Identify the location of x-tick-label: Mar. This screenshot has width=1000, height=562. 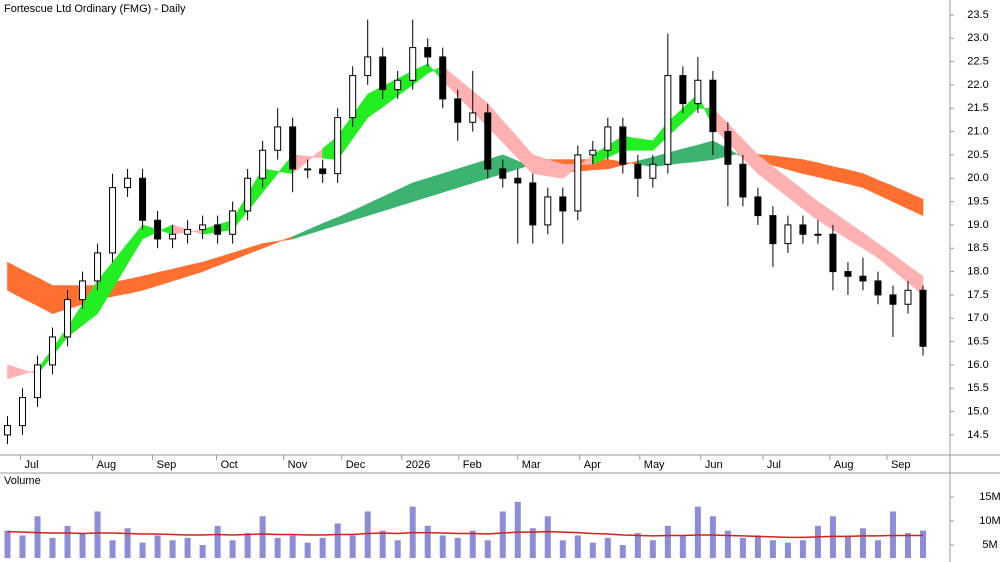
(531, 465).